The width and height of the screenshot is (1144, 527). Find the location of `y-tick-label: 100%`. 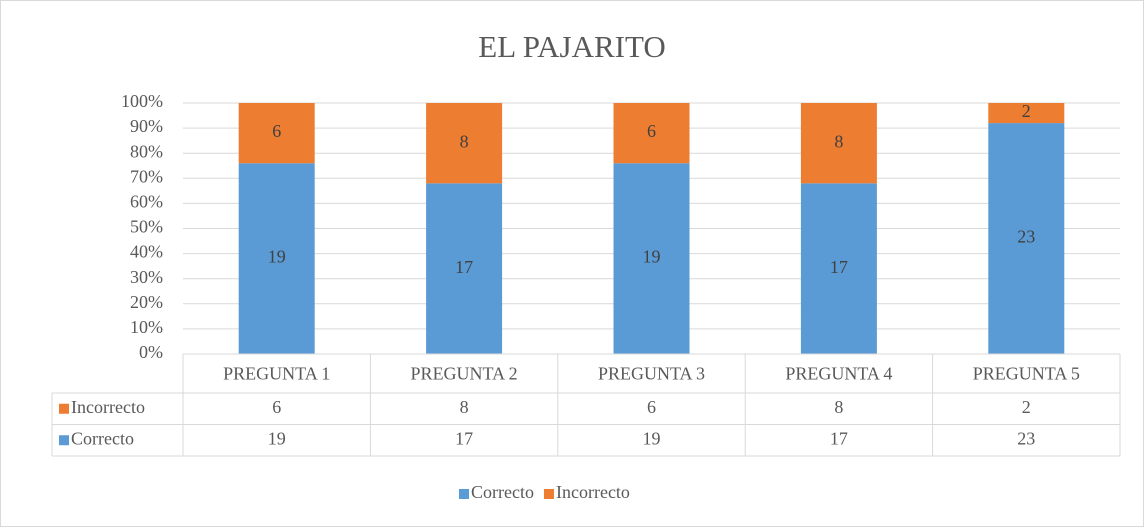

y-tick-label: 100% is located at coordinates (142, 101).